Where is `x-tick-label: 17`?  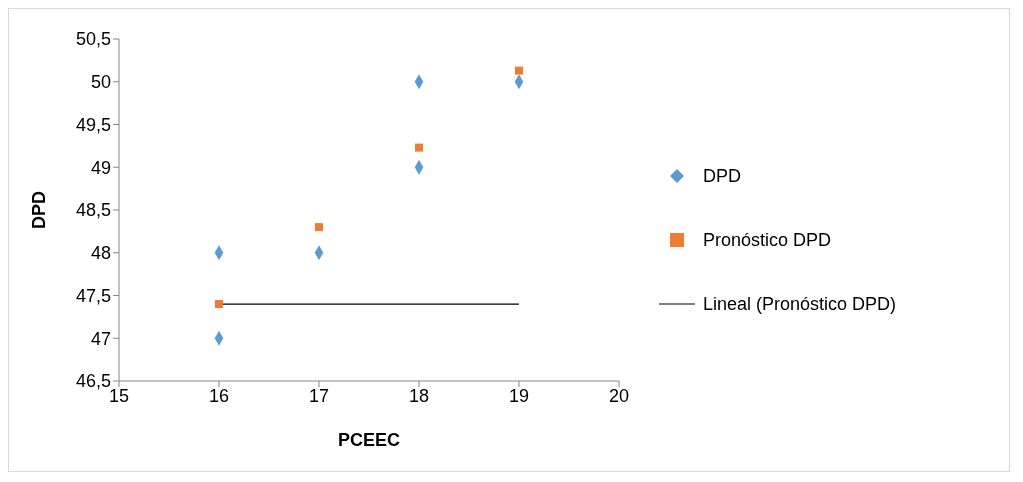
x-tick-label: 17 is located at coordinates (319, 395).